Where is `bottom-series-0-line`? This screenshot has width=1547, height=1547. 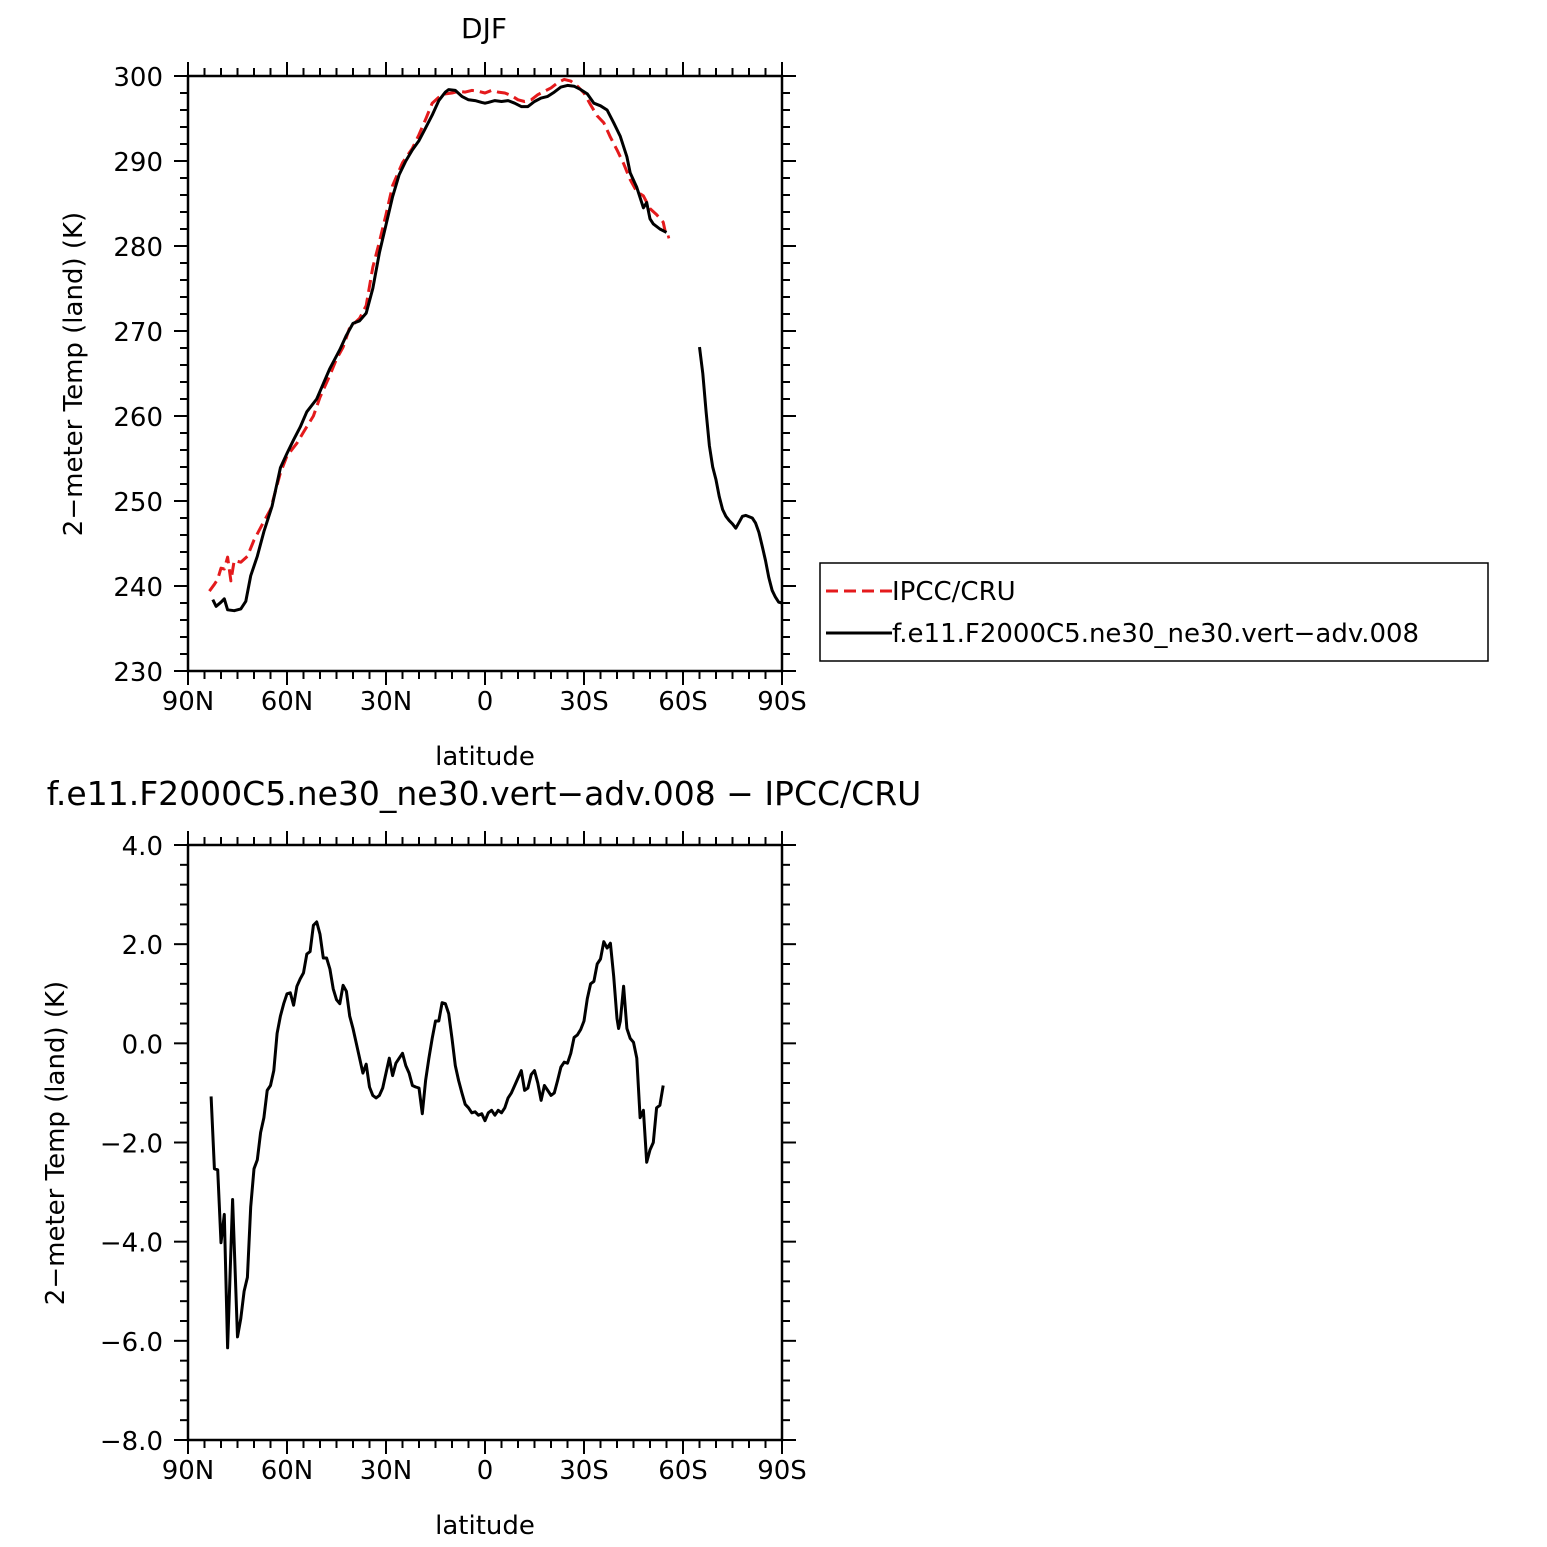 bottom-series-0-line is located at coordinates (437, 1135).